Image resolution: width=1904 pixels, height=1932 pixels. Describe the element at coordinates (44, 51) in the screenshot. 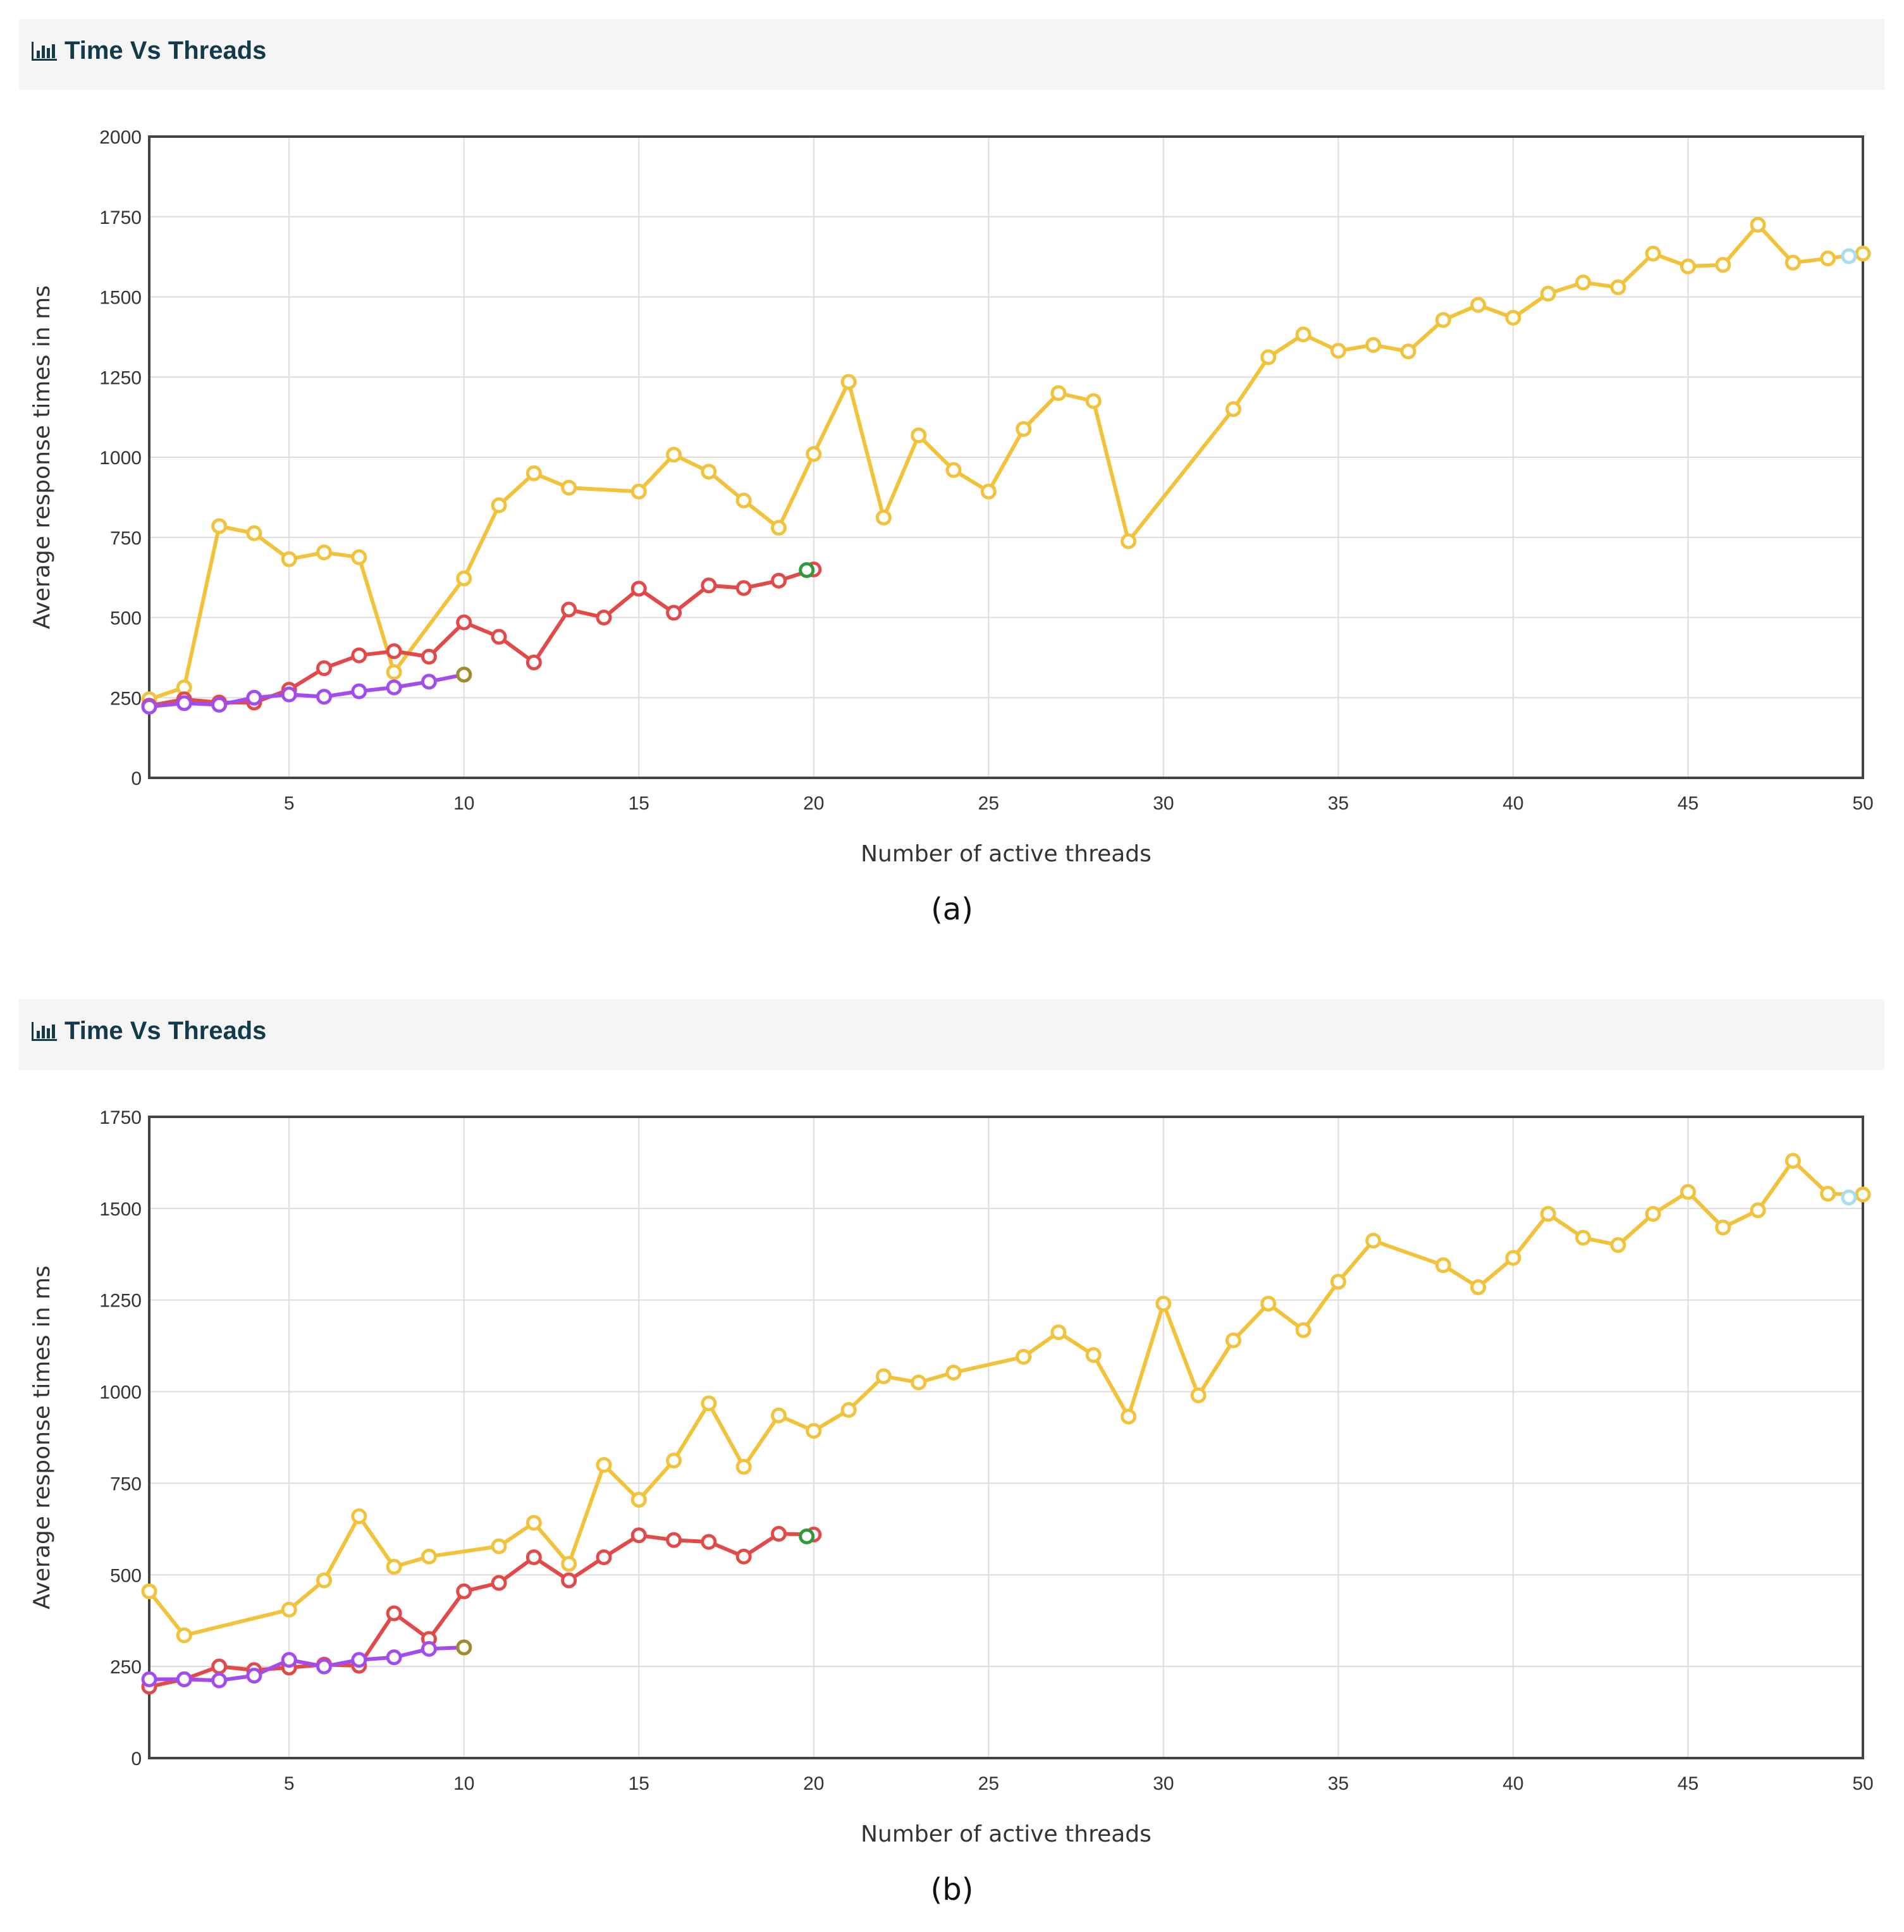

I see `bar-chart-icon` at that location.